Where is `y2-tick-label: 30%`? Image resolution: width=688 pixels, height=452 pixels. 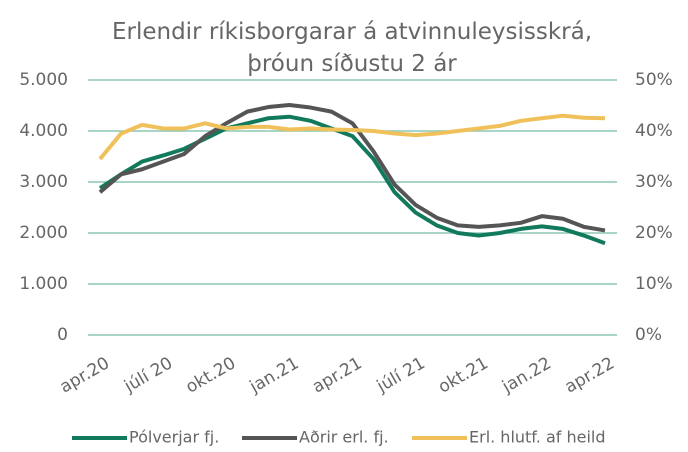 y2-tick-label: 30% is located at coordinates (654, 182).